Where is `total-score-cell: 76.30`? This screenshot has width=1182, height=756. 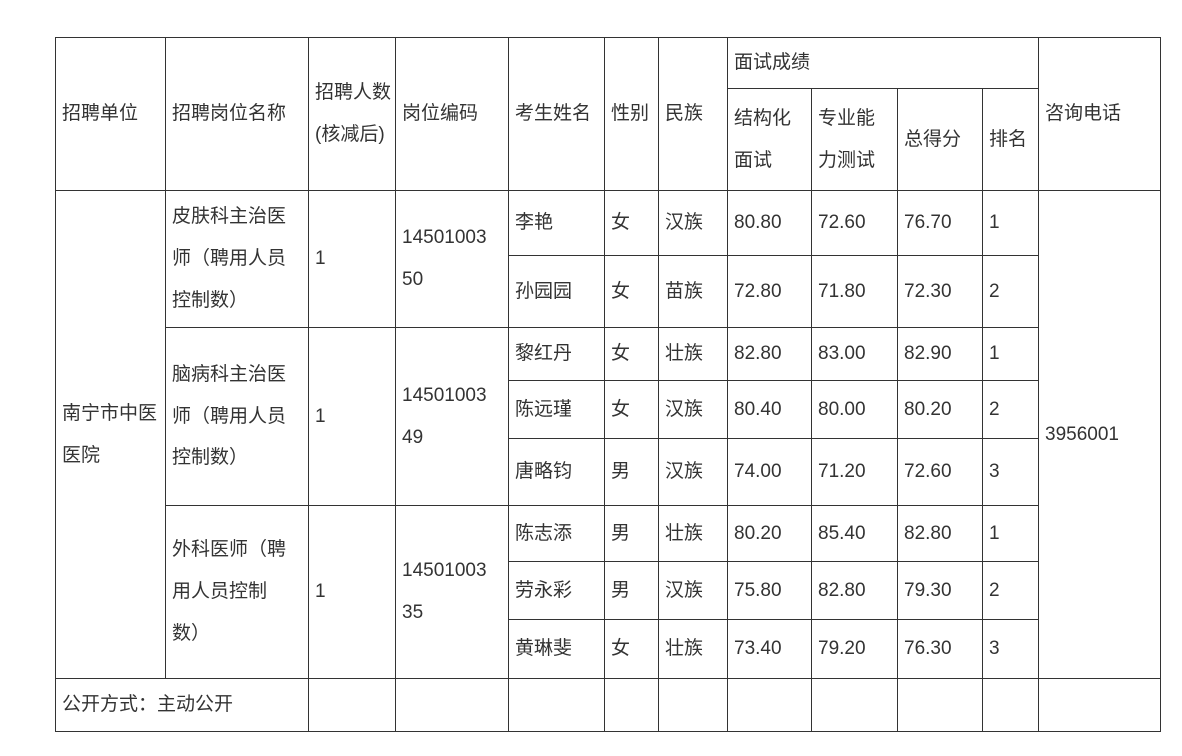
total-score-cell: 76.30 is located at coordinates (940, 649).